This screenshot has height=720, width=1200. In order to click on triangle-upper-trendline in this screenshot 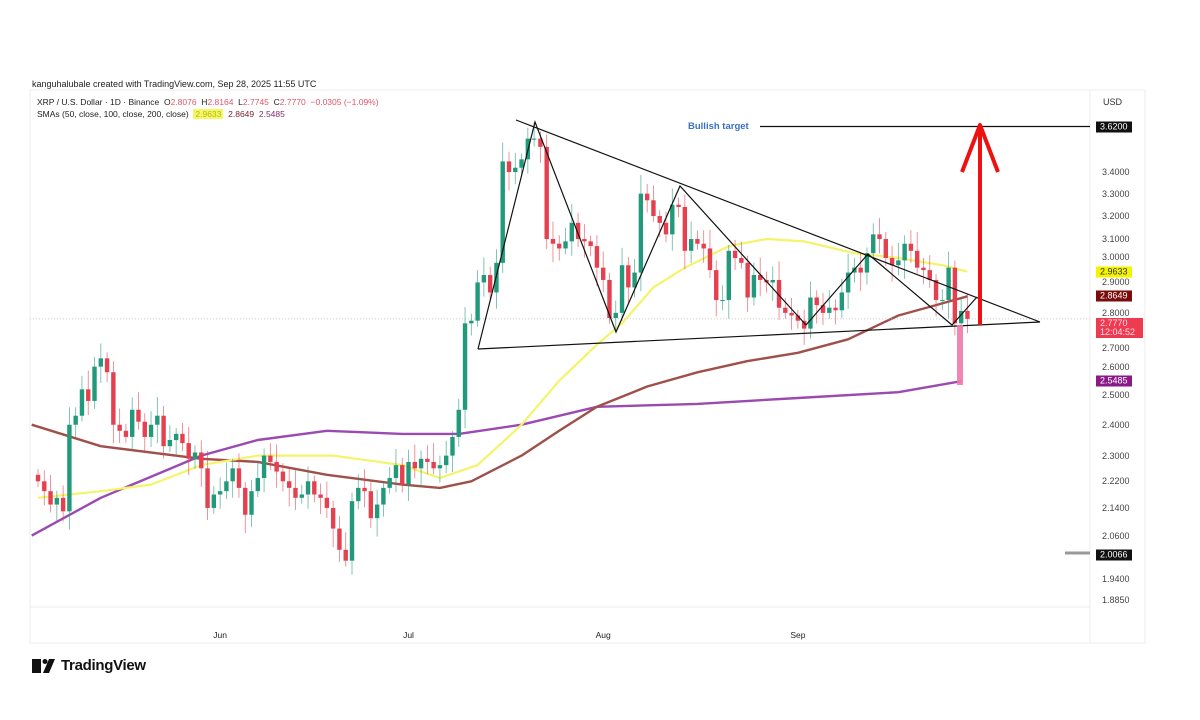, I will do `click(778, 221)`.